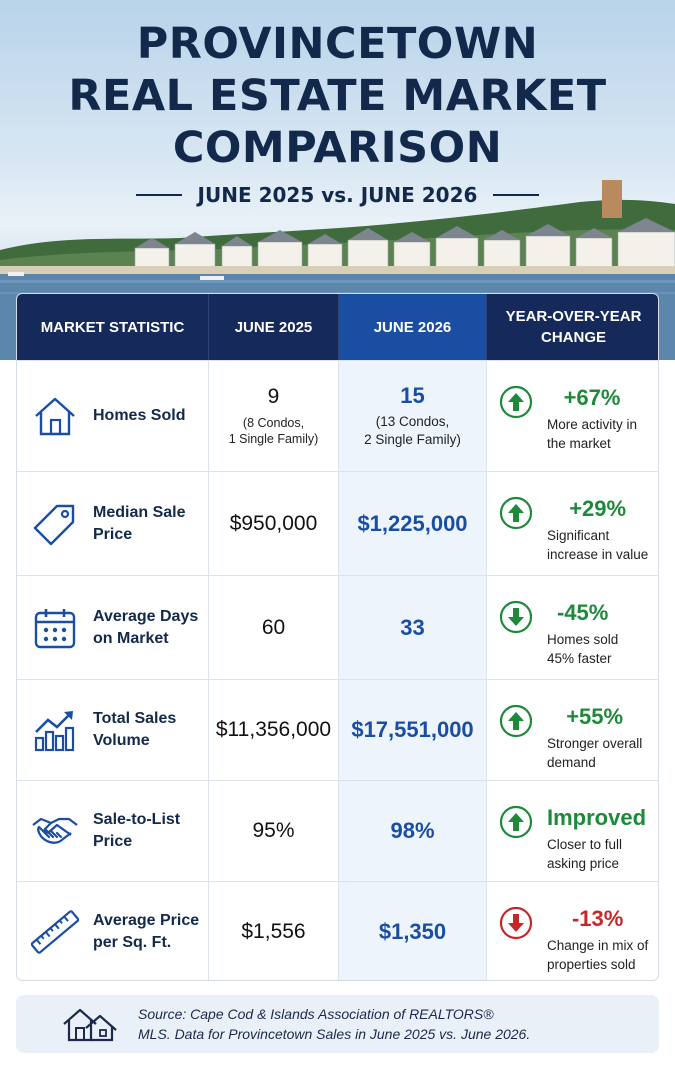 The width and height of the screenshot is (675, 1069). Describe the element at coordinates (150, 628) in the screenshot. I see `stat-label: Average Days on Market` at that location.